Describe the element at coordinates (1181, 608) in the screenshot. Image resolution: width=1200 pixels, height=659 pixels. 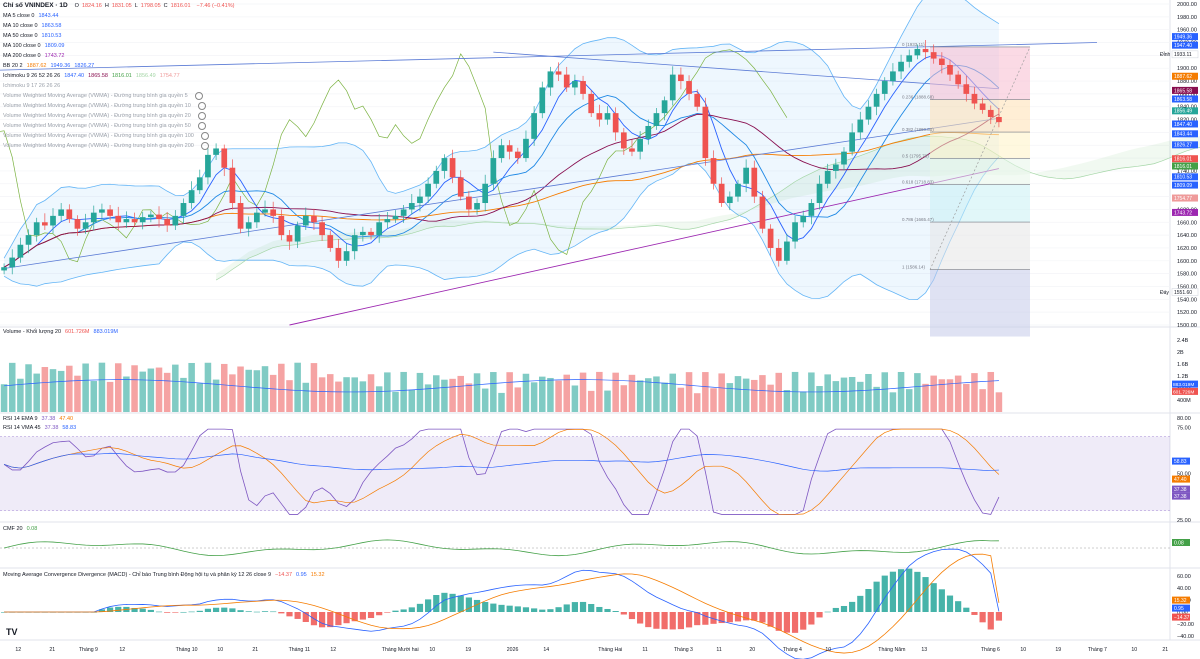
I see `macd-tag` at that location.